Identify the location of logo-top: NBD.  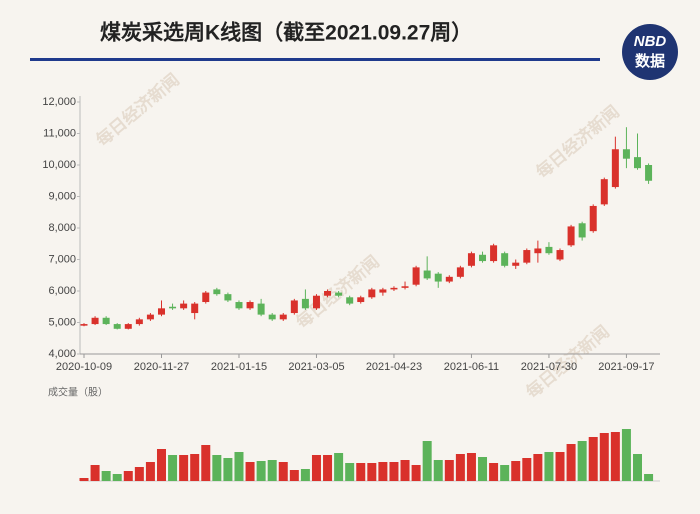
(650, 41).